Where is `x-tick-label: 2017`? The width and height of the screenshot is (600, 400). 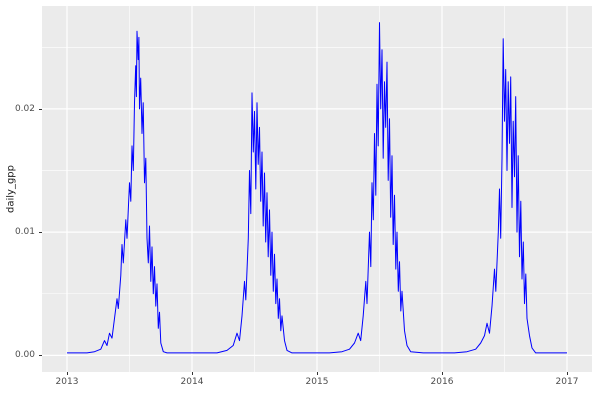
x-tick-label: 2017 is located at coordinates (567, 382).